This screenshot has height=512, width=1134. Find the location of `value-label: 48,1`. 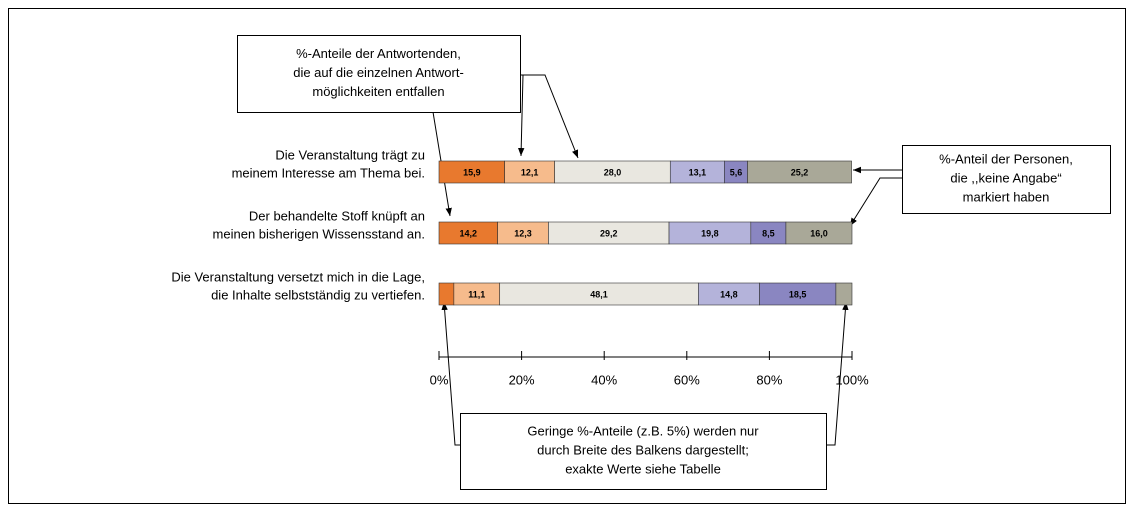

value-label: 48,1 is located at coordinates (599, 294).